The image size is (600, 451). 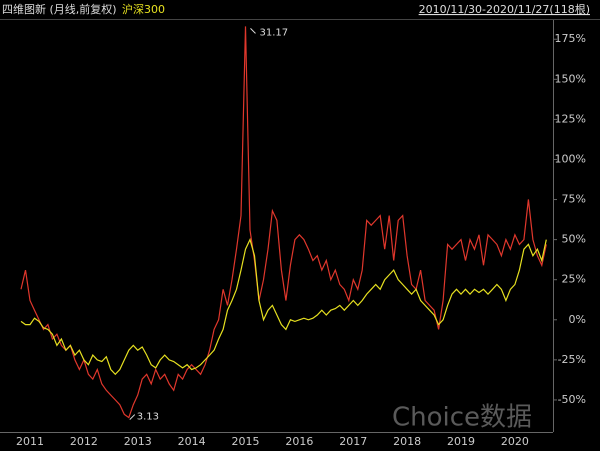 What do you see at coordinates (192, 441) in the screenshot?
I see `x-tick-label: 2014` at bounding box center [192, 441].